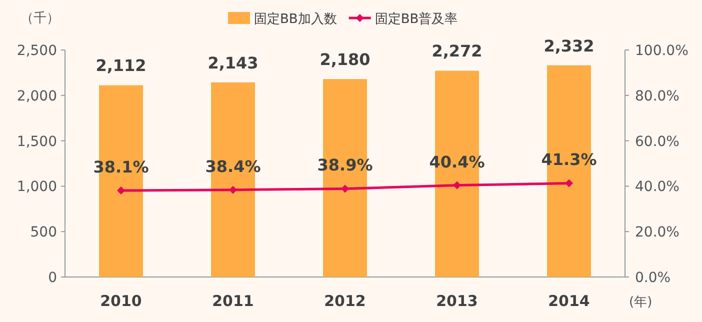 The height and width of the screenshot is (322, 702). I want to click on y2-tick-label: 40.0%, so click(657, 187).